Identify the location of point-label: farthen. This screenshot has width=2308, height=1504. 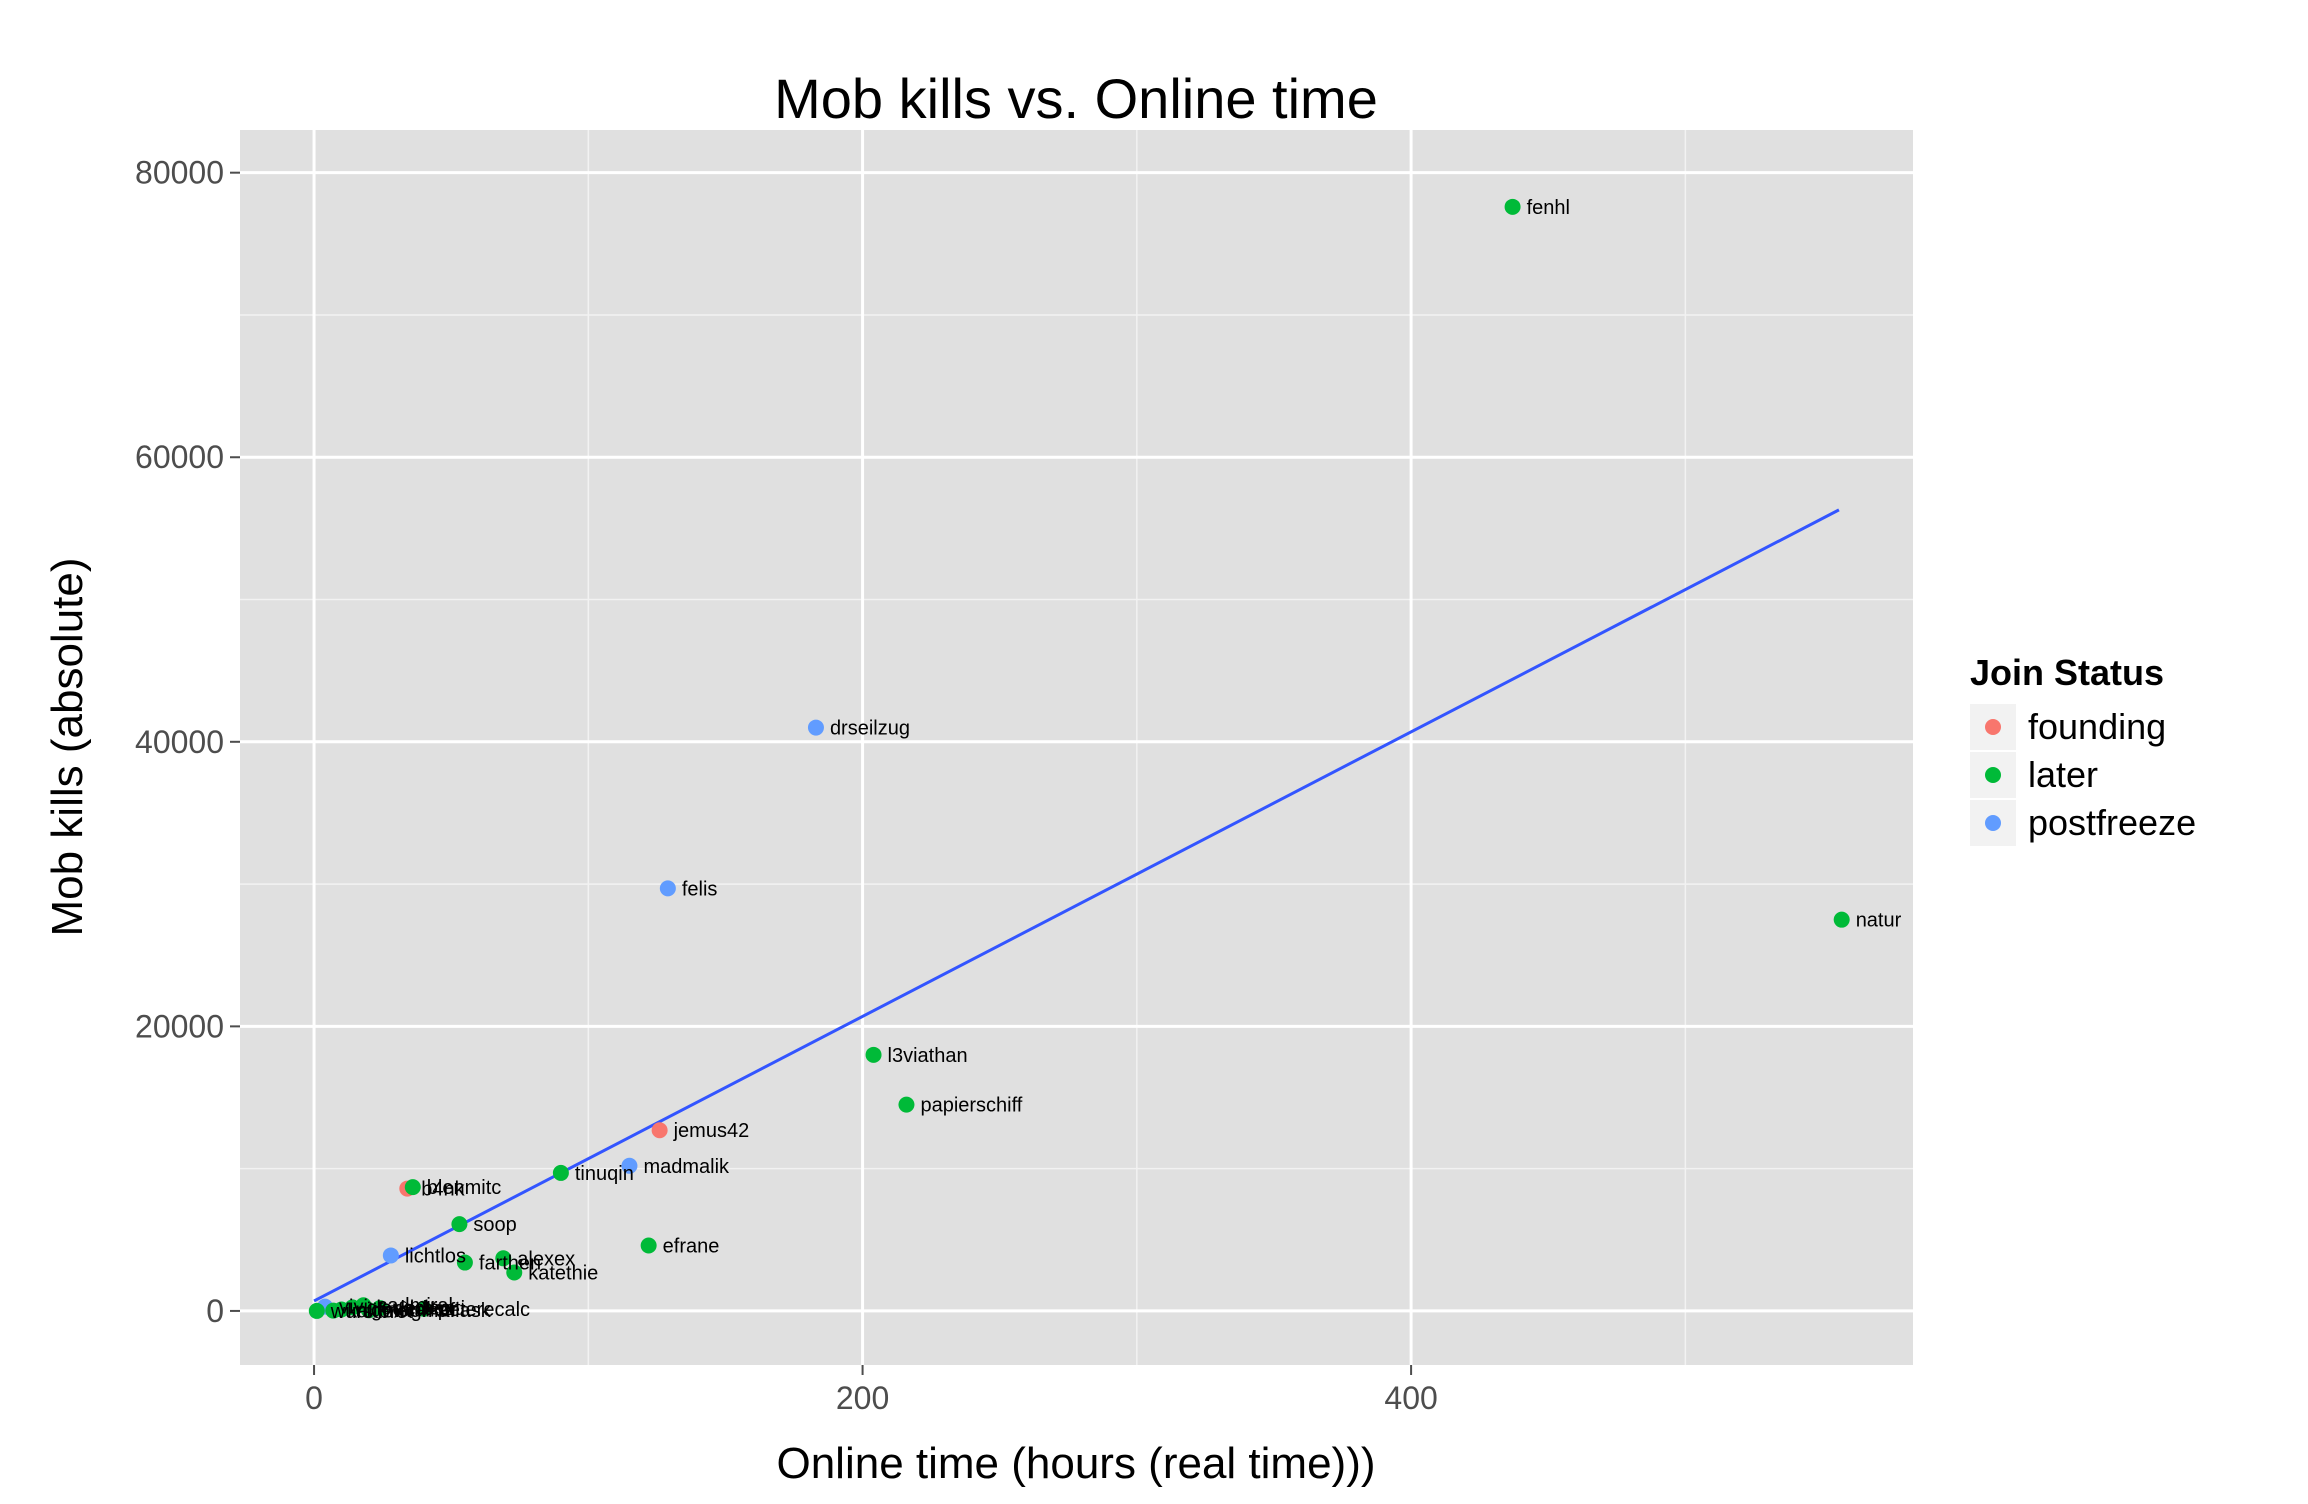
(510, 1264).